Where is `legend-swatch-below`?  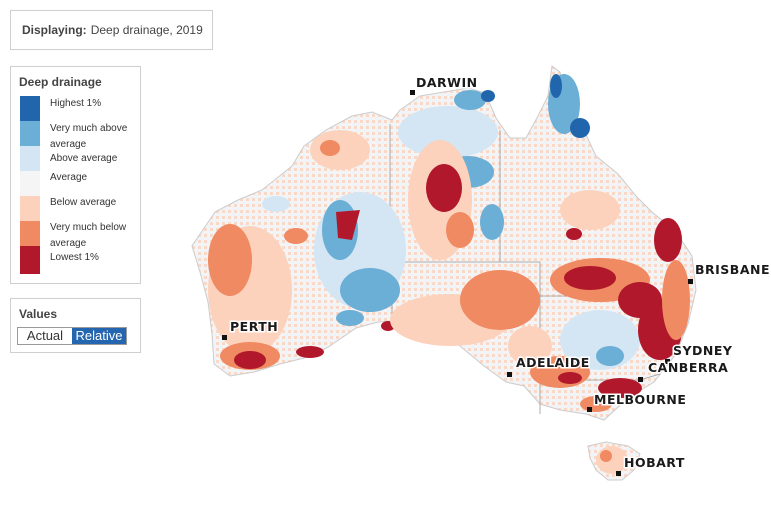 legend-swatch-below is located at coordinates (30, 208).